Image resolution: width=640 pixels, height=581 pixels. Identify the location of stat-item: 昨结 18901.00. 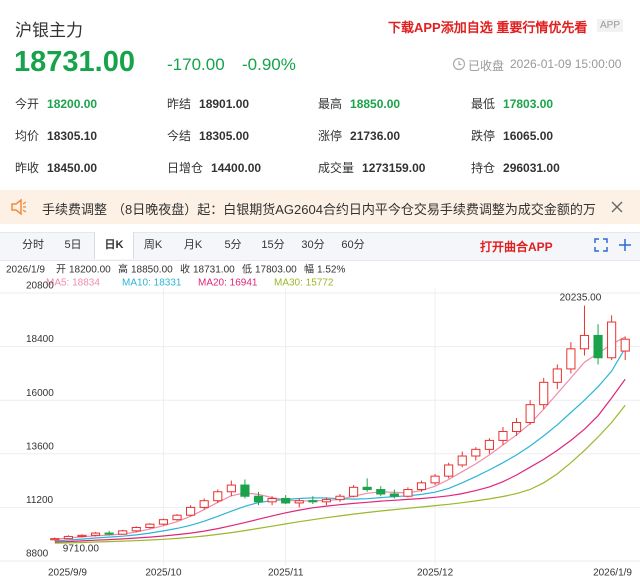
(208, 103).